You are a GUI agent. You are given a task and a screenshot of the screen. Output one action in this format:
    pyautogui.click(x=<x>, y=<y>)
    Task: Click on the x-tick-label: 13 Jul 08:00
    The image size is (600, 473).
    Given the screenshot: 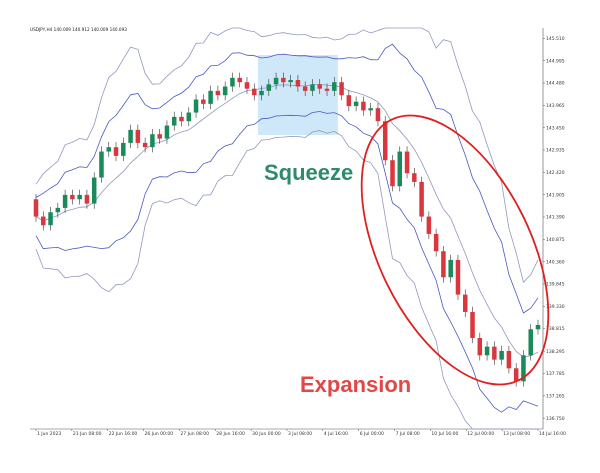 What is the action you would take?
    pyautogui.click(x=516, y=434)
    